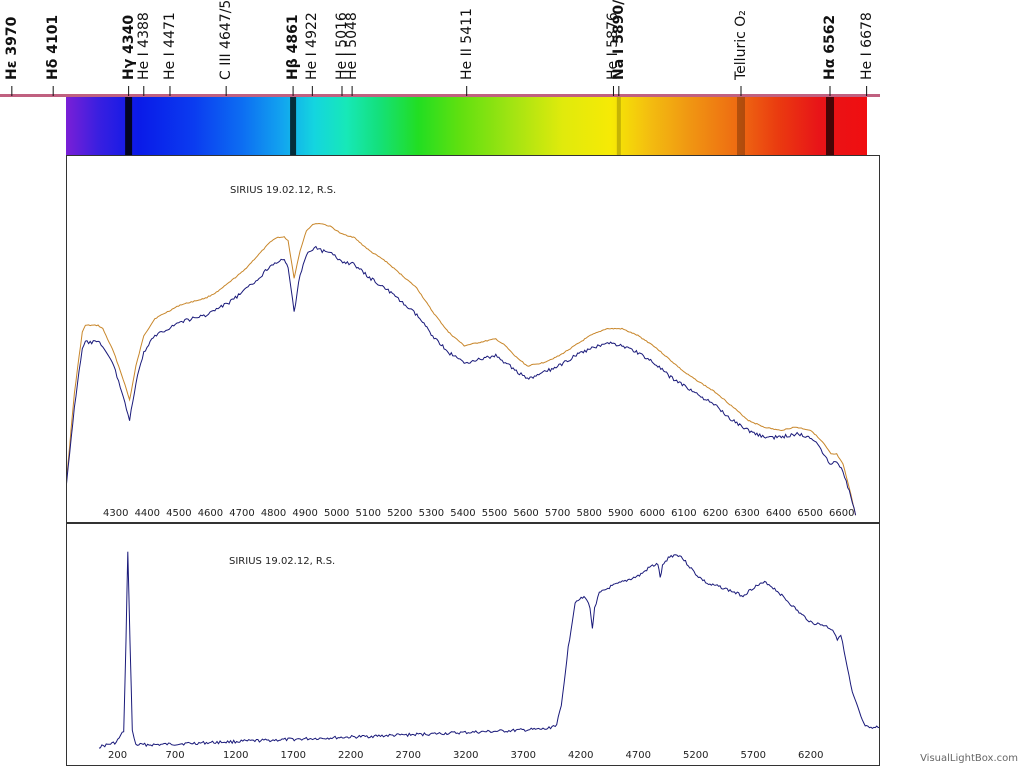 This screenshot has width=1024, height=768. I want to click on watermark: VisualLightBox.com, so click(969, 758).